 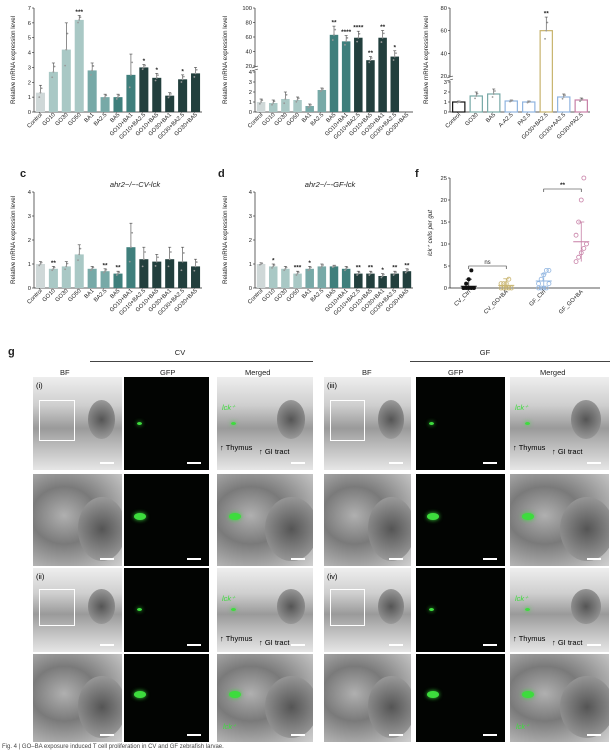 What do you see at coordinates (49, 295) in the screenshot?
I see `x-tick-label: GO10` at bounding box center [49, 295].